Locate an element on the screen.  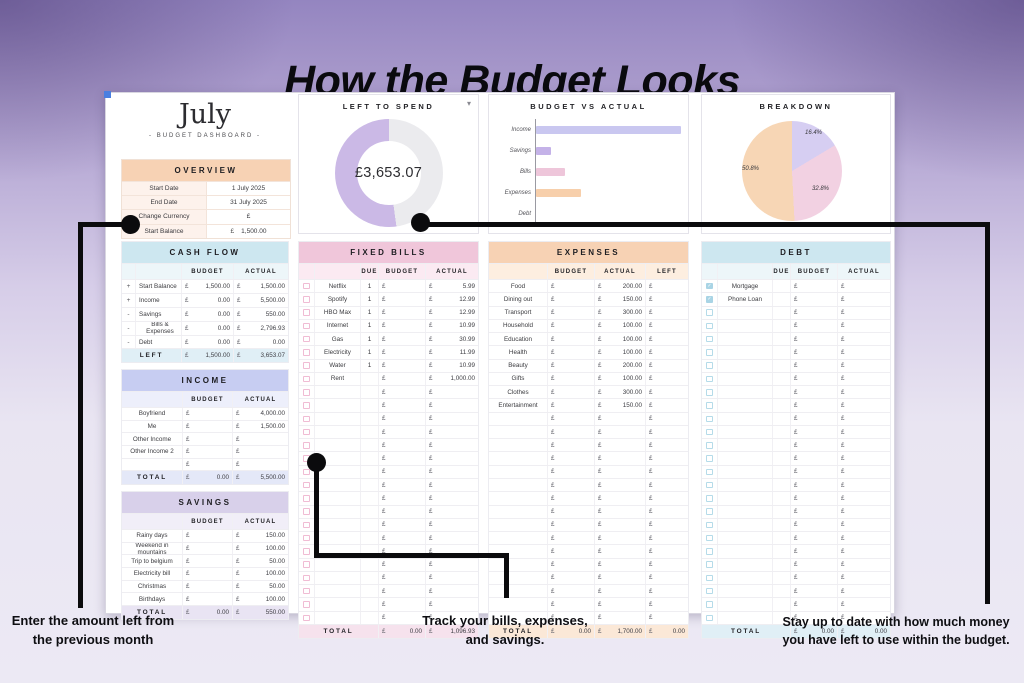
overview-value: £ is located at coordinates (248, 217).